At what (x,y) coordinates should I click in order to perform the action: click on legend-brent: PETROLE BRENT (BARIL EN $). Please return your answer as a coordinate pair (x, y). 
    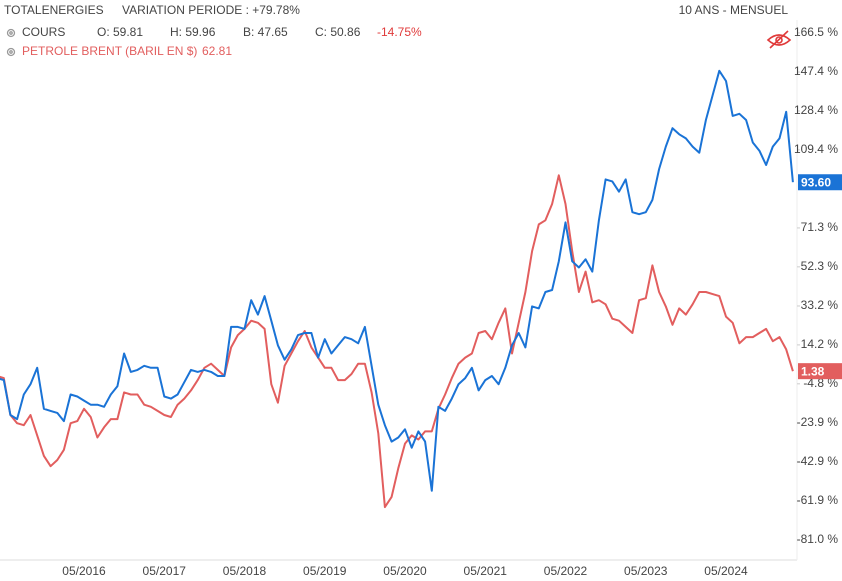
    Looking at the image, I should click on (109, 51).